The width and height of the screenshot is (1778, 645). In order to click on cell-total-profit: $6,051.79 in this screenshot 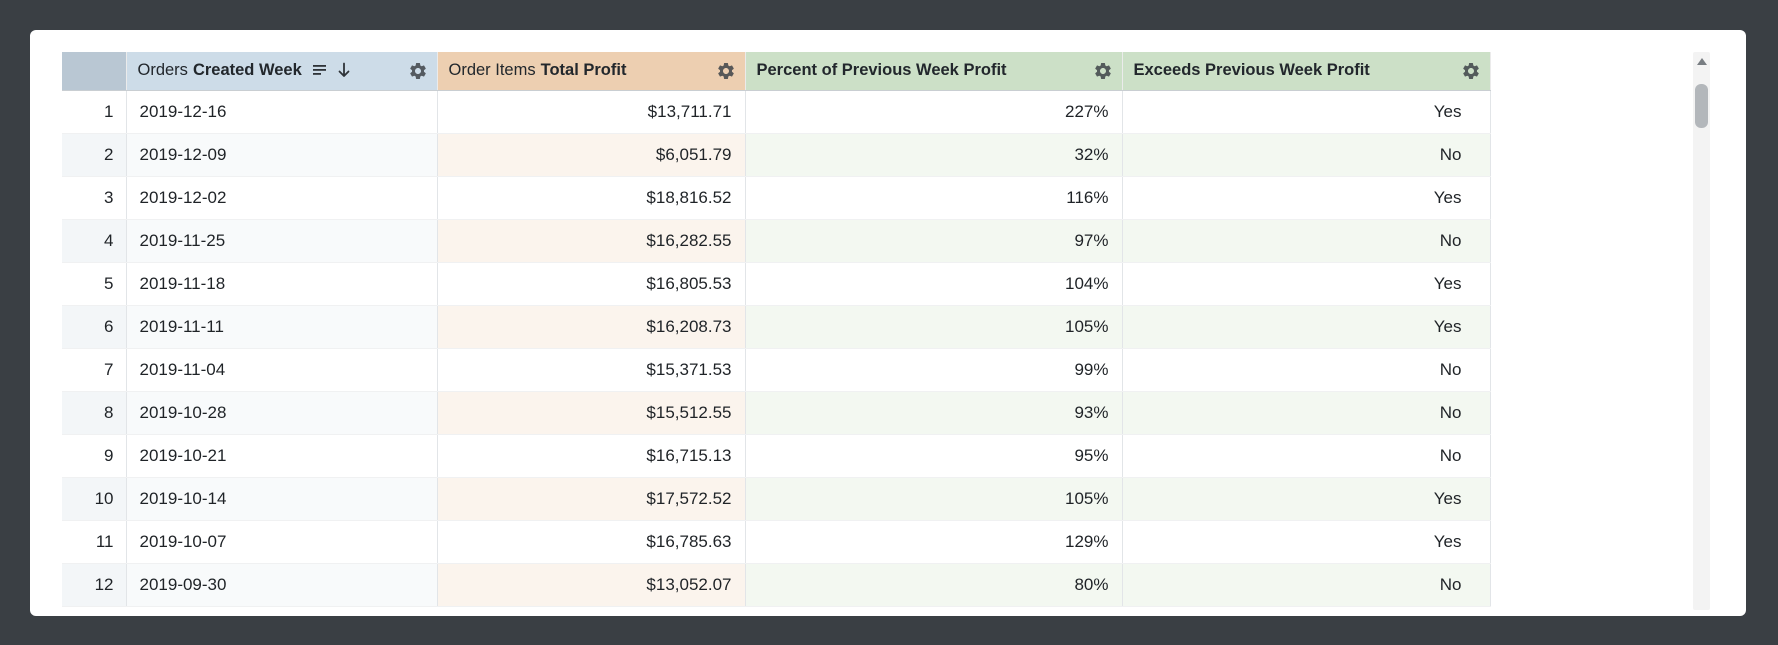, I will do `click(591, 155)`.